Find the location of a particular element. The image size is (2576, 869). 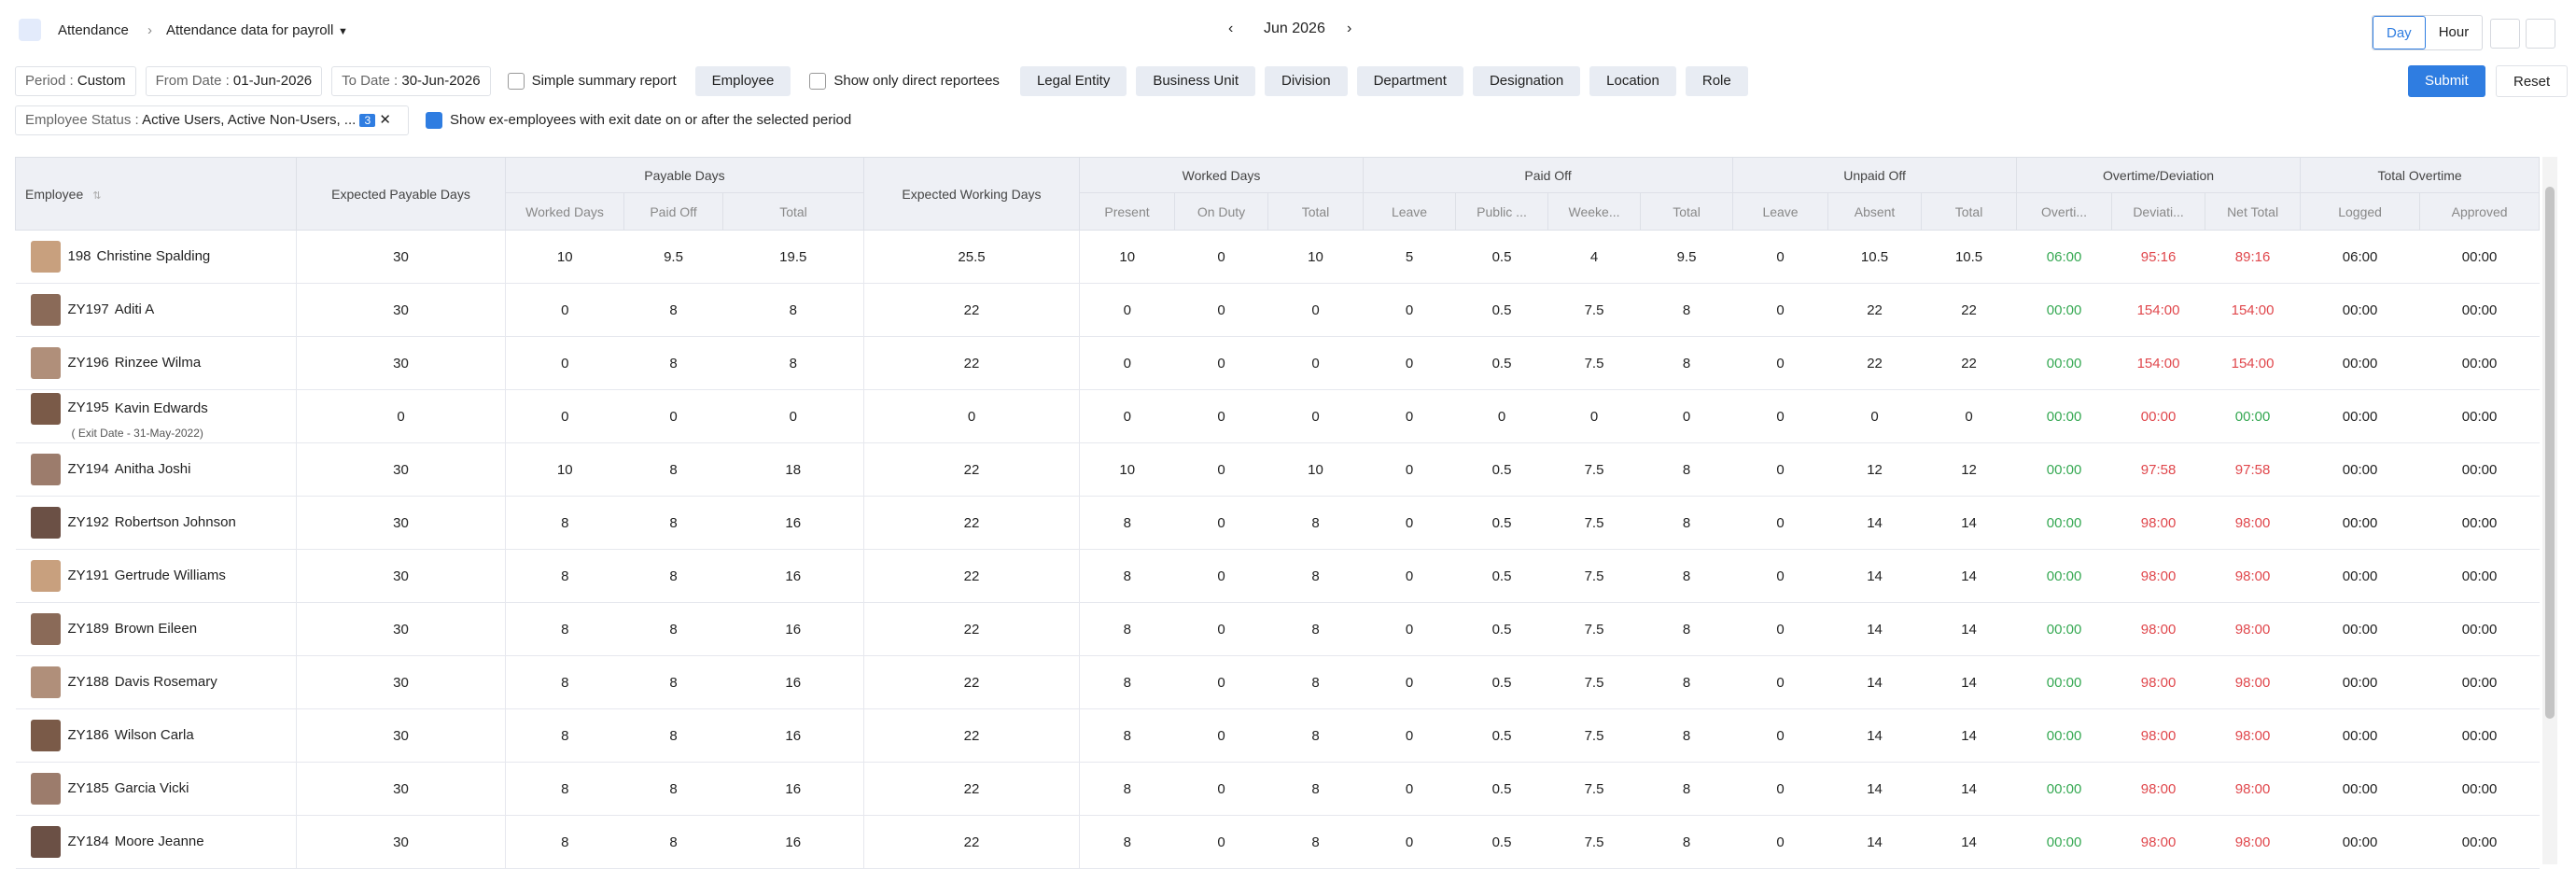

to-date: To Date : 30-Jun-2026 is located at coordinates (411, 81).